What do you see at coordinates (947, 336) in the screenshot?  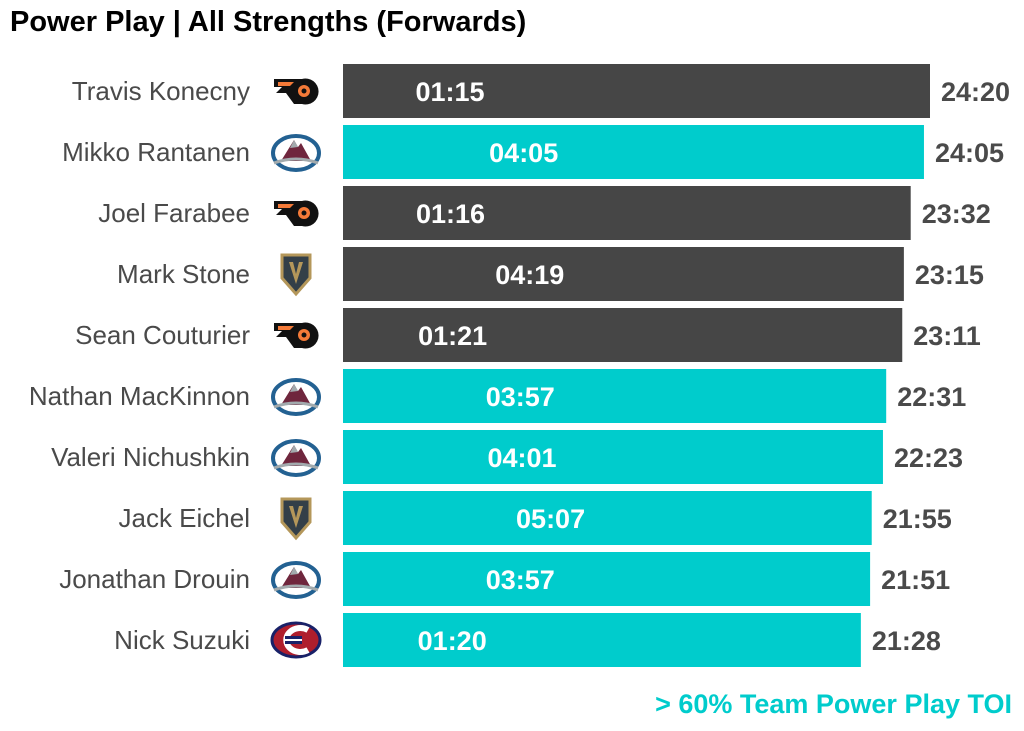 I see `total-toi-label: 23:11` at bounding box center [947, 336].